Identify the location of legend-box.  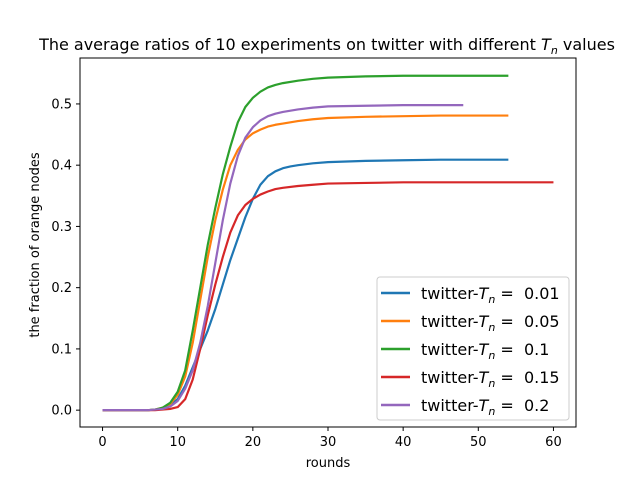
(473, 348).